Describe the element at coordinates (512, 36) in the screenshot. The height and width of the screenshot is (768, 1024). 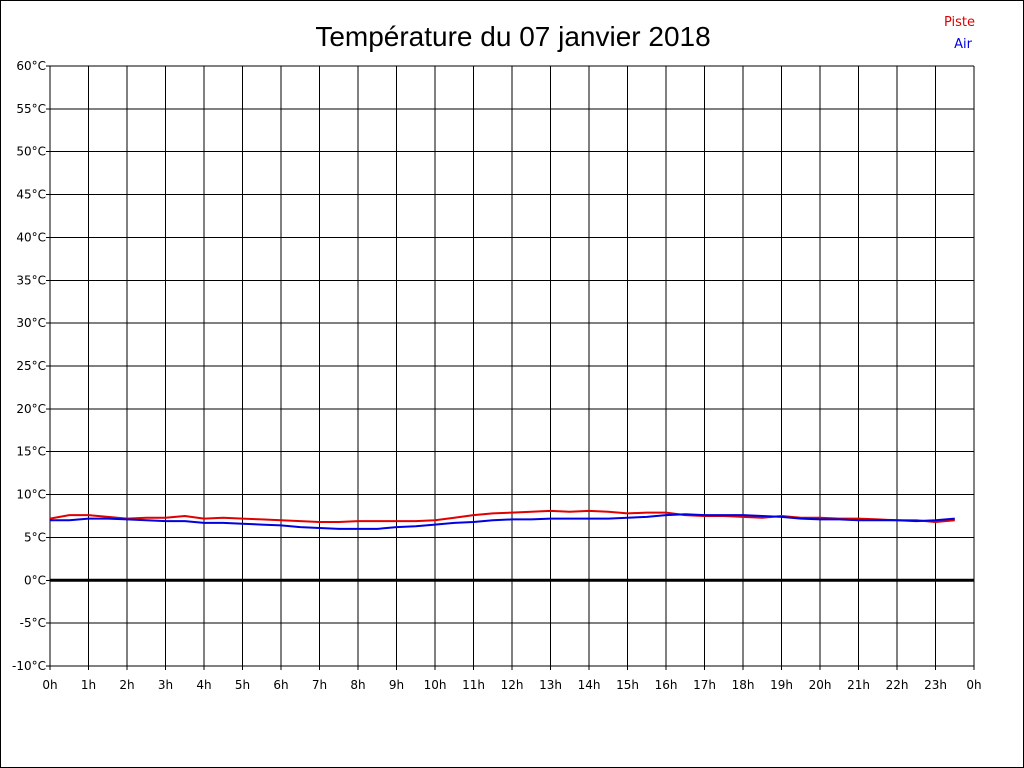
I see `chart-title: Température du 07 janvier 2018` at that location.